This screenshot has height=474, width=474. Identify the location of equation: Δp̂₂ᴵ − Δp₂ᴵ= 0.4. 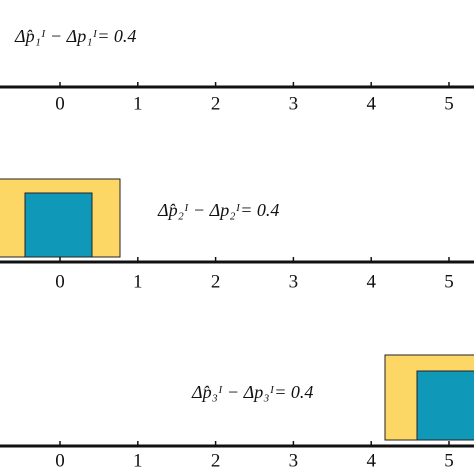
(218, 210).